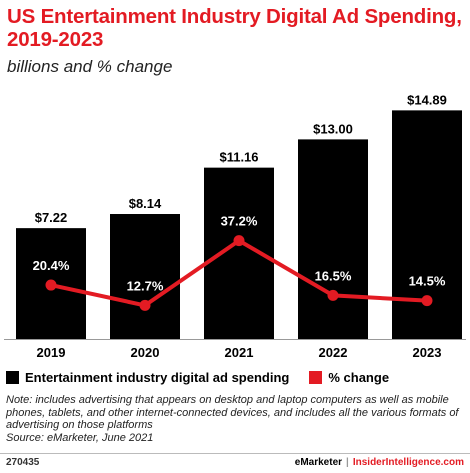 This screenshot has width=470, height=473. I want to click on bar-value-label-2023: $14.89, so click(427, 99).